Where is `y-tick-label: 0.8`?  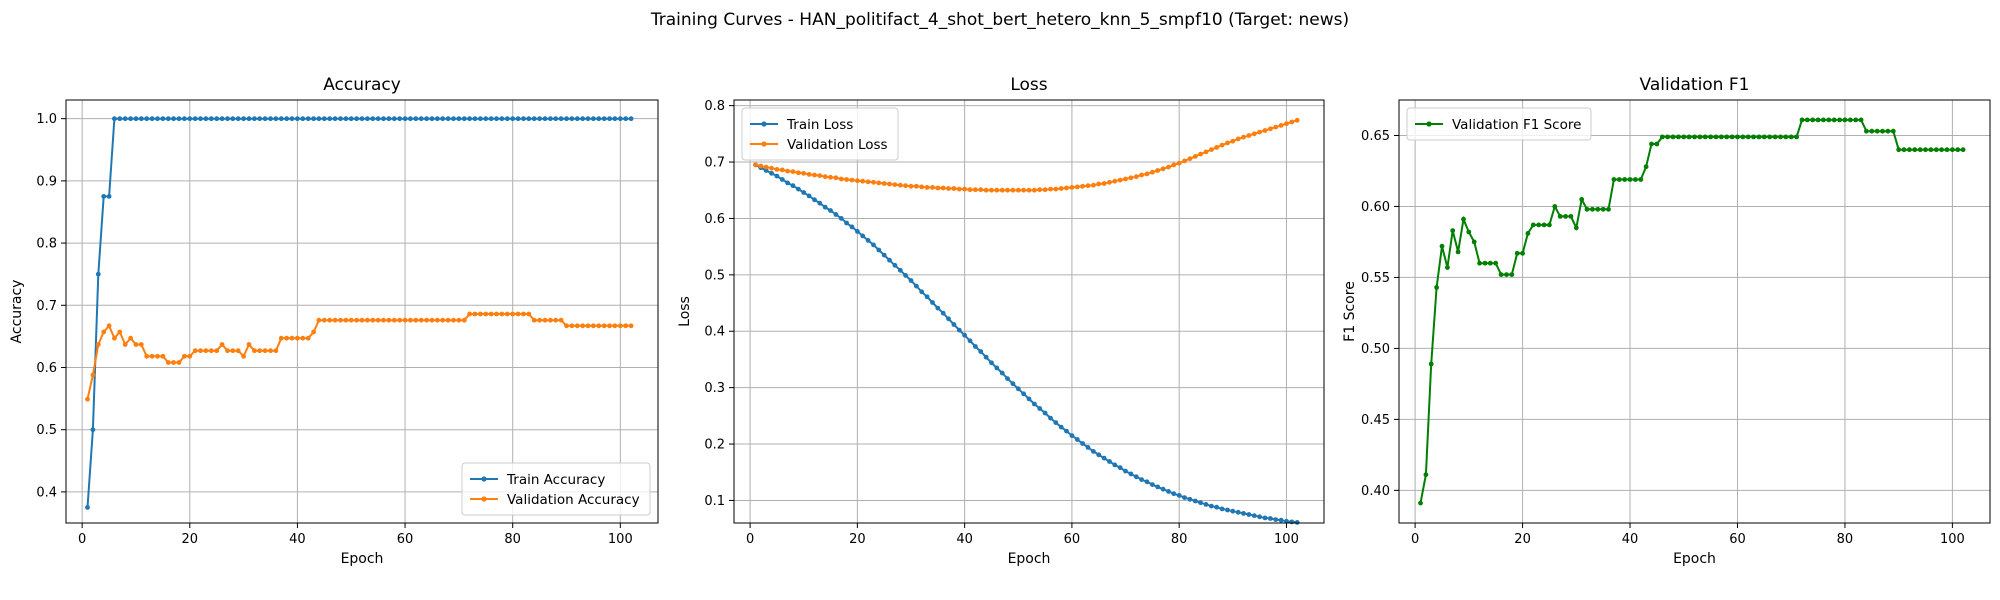
y-tick-label: 0.8 is located at coordinates (714, 106).